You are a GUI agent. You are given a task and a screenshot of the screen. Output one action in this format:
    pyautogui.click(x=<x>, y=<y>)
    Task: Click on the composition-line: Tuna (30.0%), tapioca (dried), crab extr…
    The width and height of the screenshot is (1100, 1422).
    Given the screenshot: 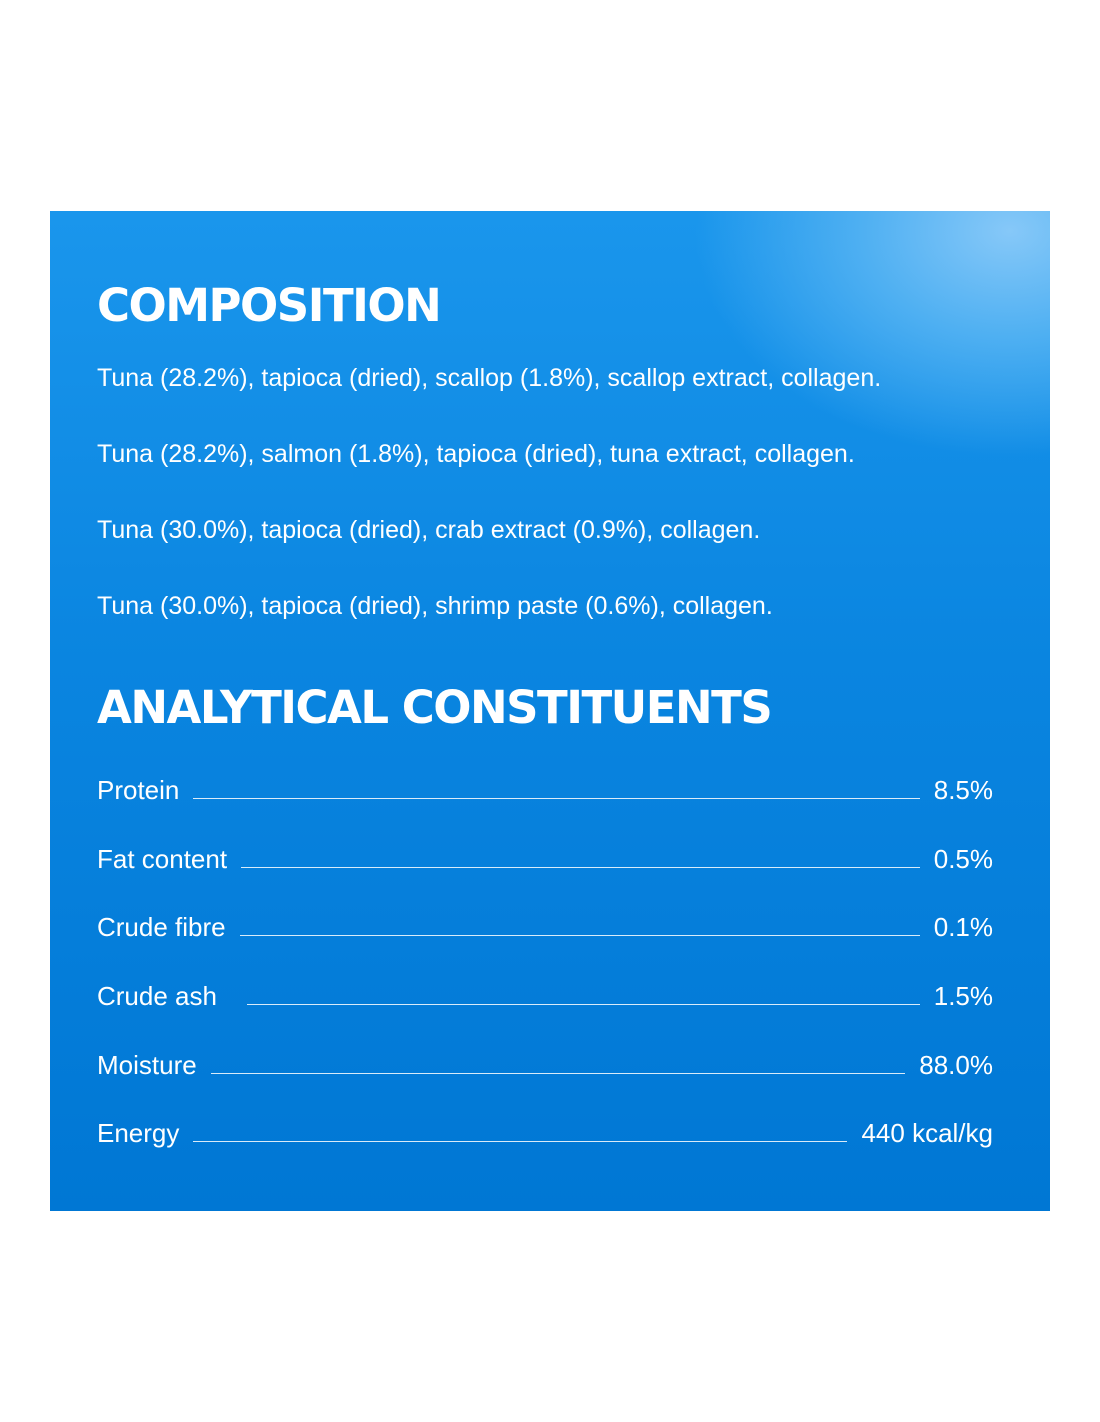 What is the action you would take?
    pyautogui.click(x=429, y=530)
    